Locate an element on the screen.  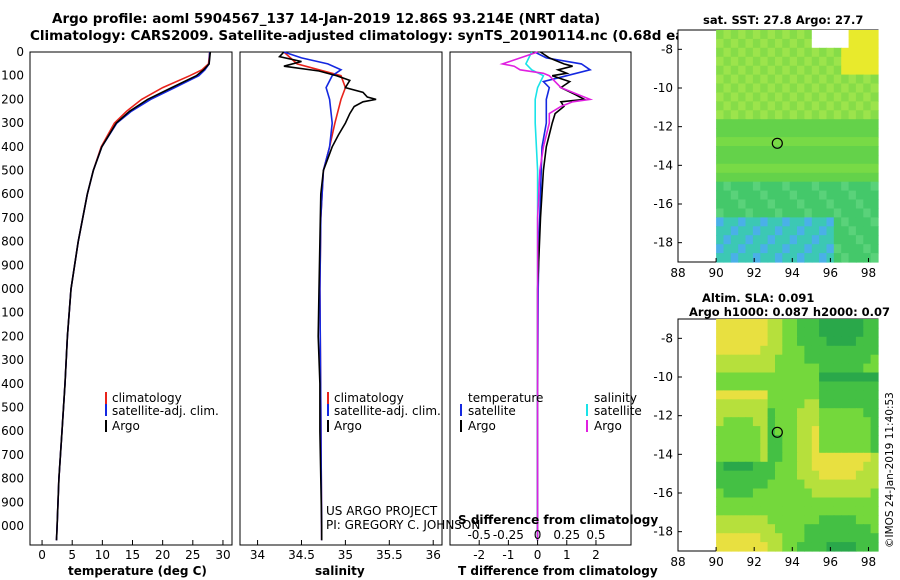
x-tick-label: 0 is located at coordinates (42, 555).